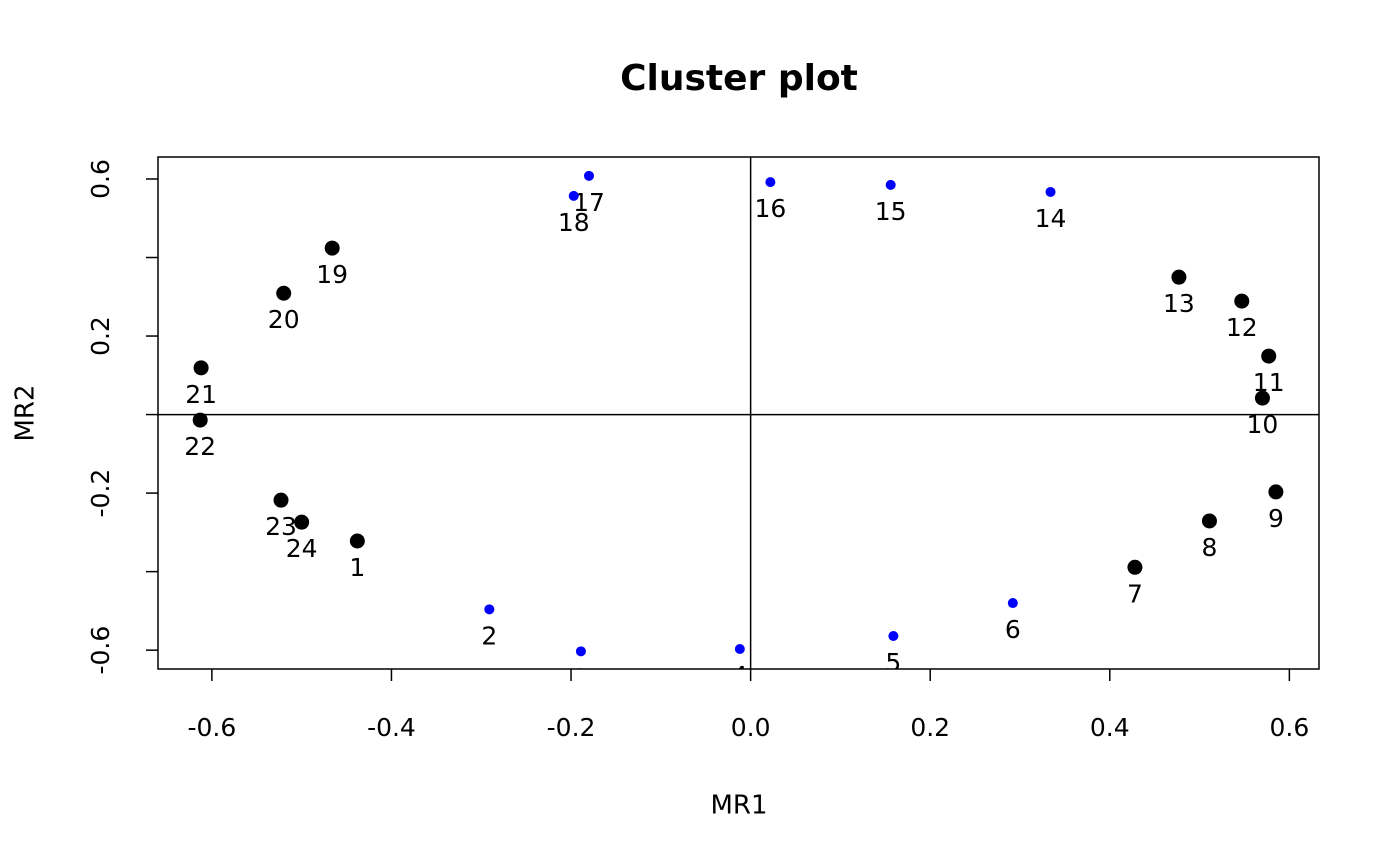 Image resolution: width=1400 pixels, height=866 pixels. What do you see at coordinates (1110, 727) in the screenshot?
I see `x-tick-label: 0.4` at bounding box center [1110, 727].